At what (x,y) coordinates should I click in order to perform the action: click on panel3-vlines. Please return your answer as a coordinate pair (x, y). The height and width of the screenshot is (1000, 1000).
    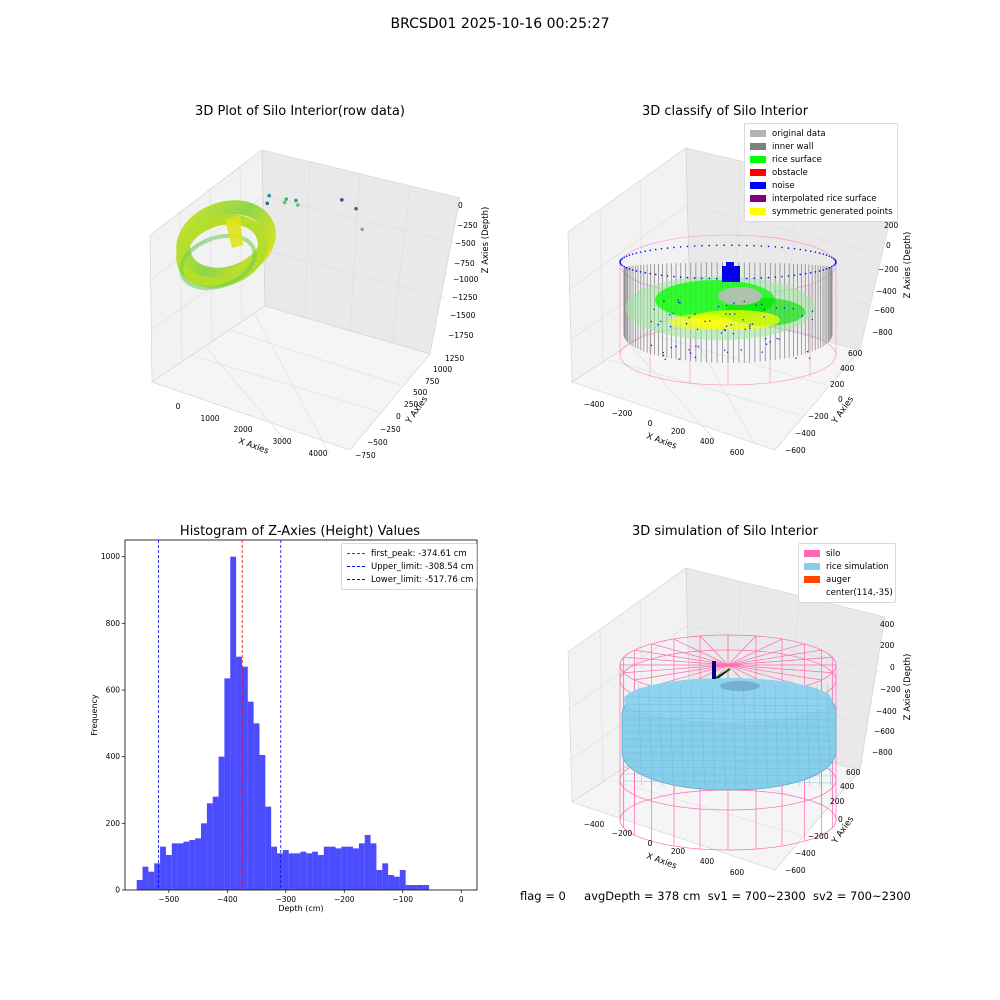
    Looking at the image, I should click on (220, 715).